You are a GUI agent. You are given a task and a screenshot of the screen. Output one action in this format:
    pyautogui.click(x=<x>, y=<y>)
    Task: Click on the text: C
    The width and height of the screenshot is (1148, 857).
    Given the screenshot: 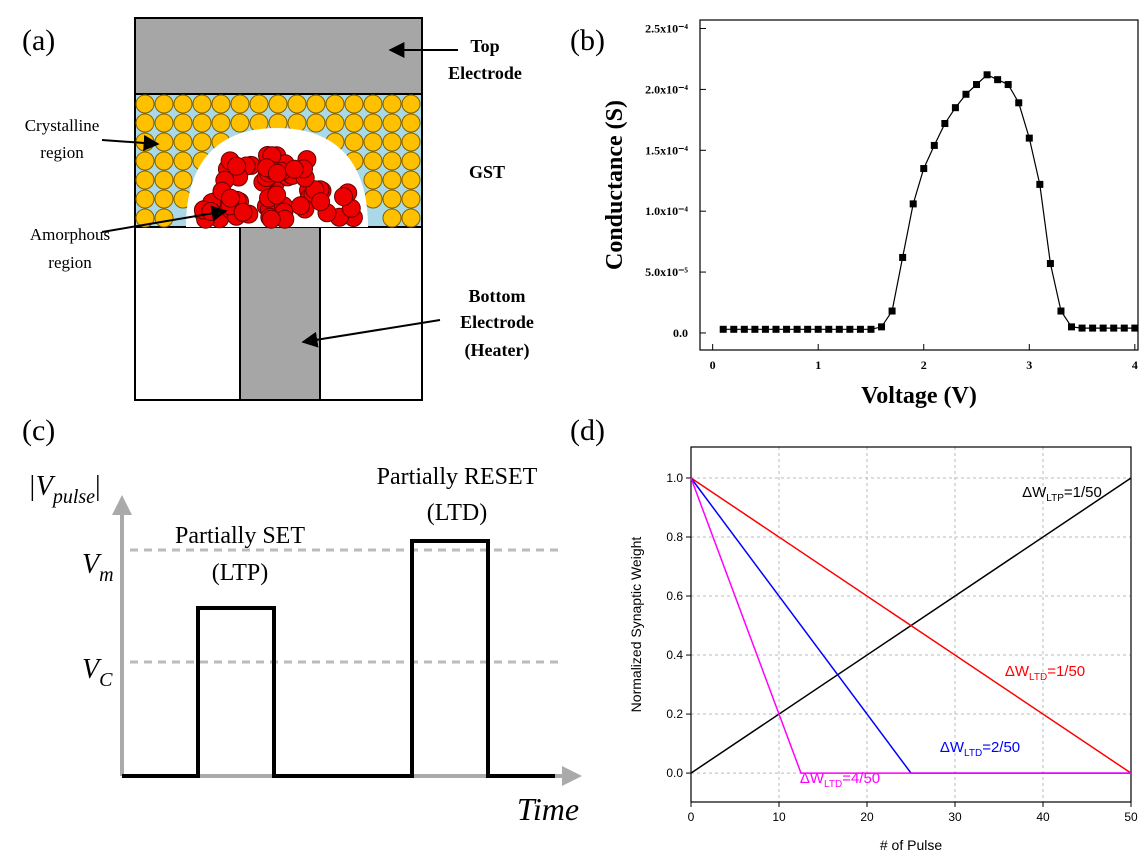 What is the action you would take?
    pyautogui.click(x=106, y=680)
    